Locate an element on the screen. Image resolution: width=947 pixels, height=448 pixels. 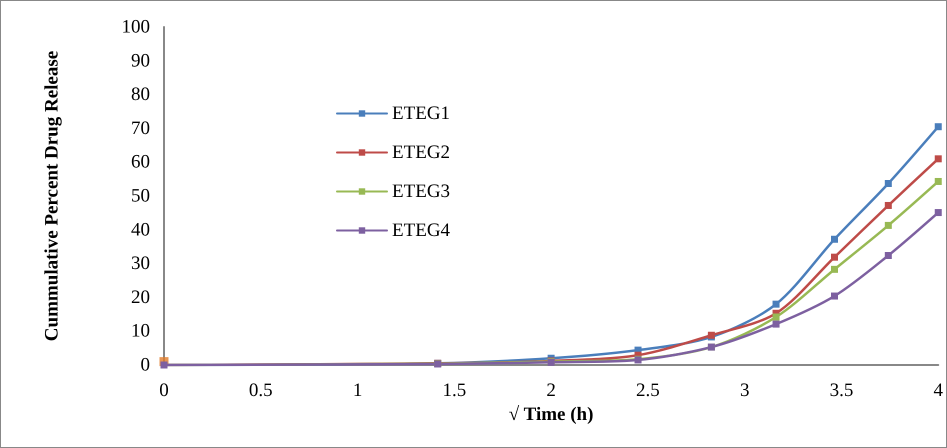
y-tick-label: 100 is located at coordinates (136, 27).